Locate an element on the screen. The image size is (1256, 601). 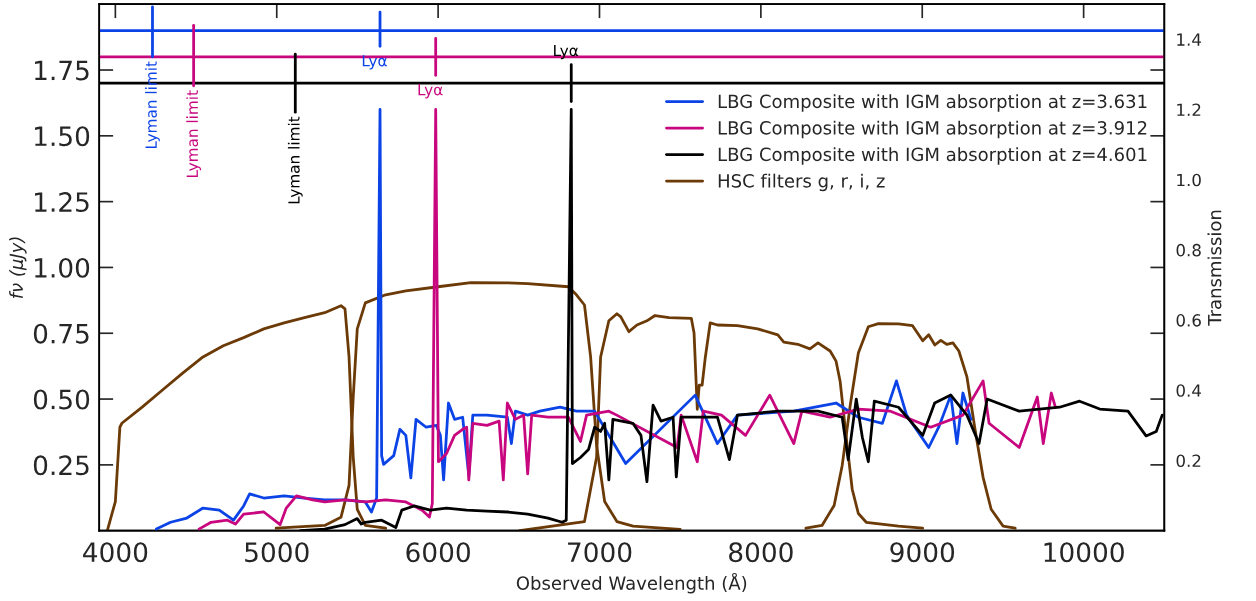
x-axis-title: Observed Wavelength (Å) is located at coordinates (631, 583).